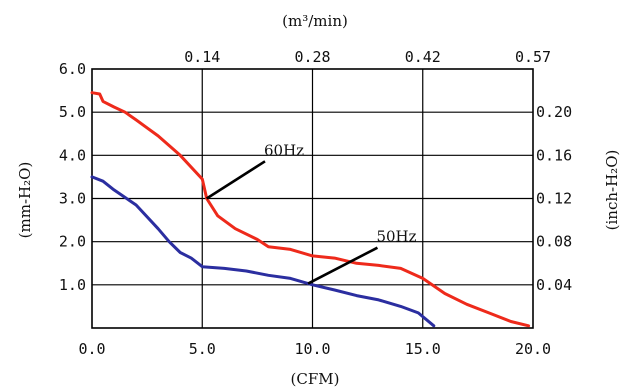 The height and width of the screenshot is (389, 630). I want to click on x-top-tick-label: 0.57, so click(533, 57).